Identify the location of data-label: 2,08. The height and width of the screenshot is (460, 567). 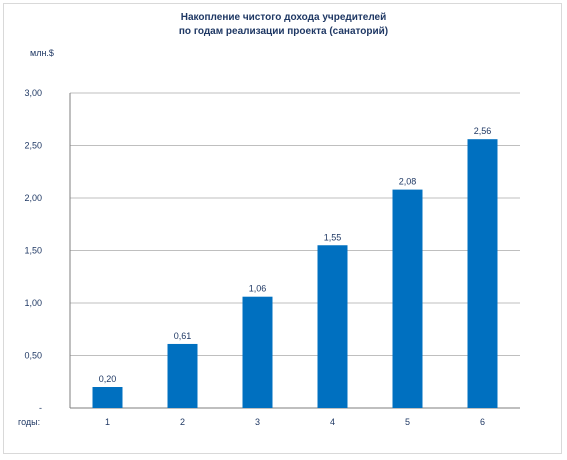
(408, 182).